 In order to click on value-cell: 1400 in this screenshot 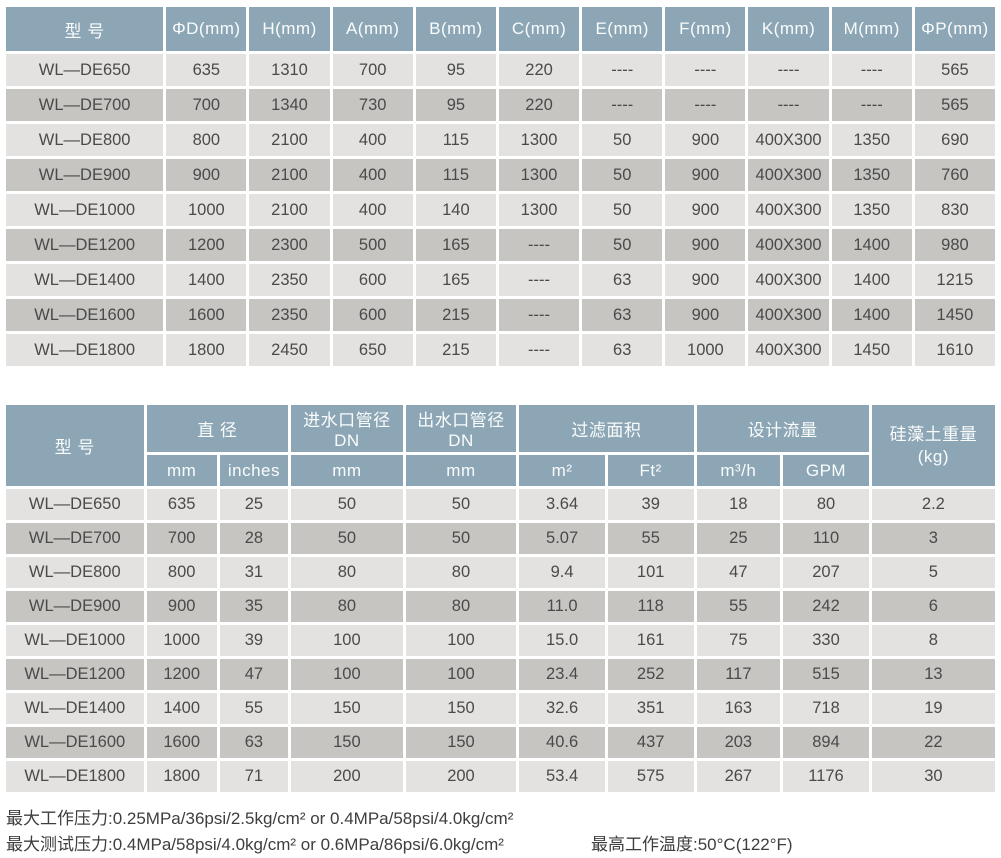, I will do `click(871, 280)`.